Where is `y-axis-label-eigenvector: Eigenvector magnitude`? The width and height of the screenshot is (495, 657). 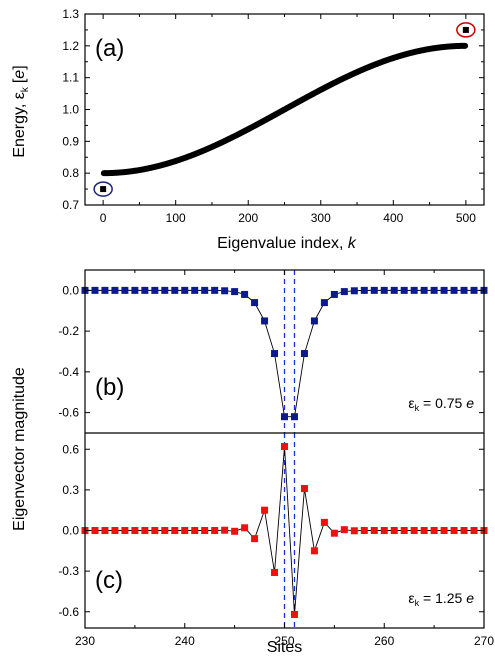 y-axis-label-eigenvector: Eigenvector magnitude is located at coordinates (19, 449).